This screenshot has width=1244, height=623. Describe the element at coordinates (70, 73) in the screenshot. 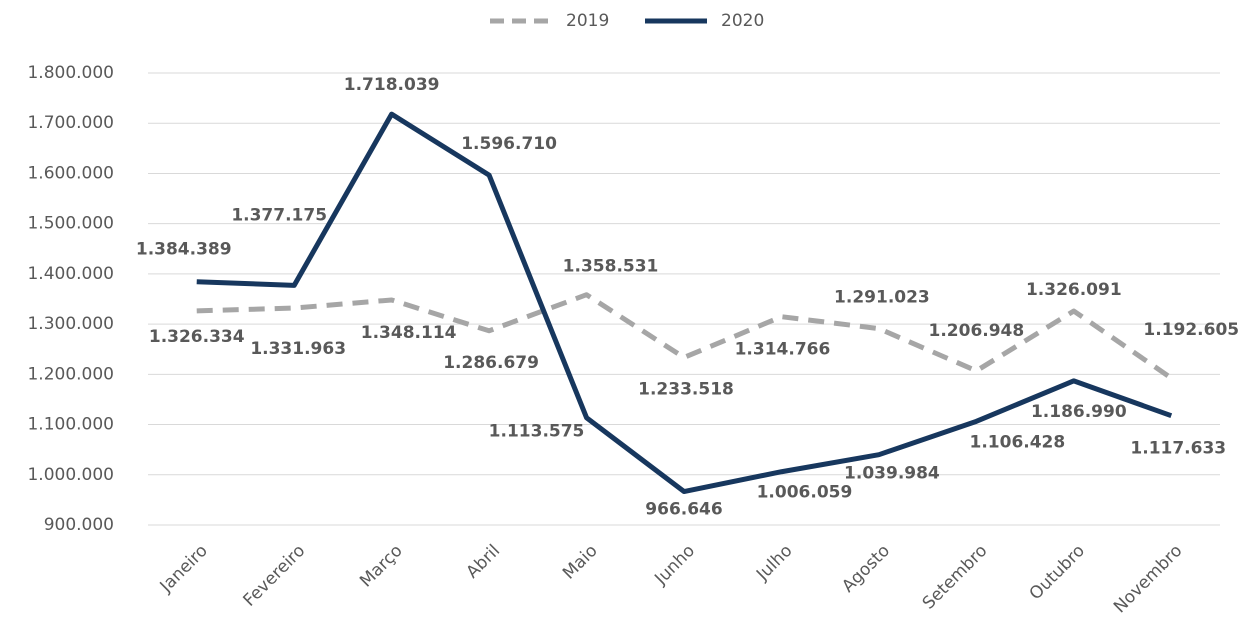

I see `y-tick-label: 1.800.000` at that location.